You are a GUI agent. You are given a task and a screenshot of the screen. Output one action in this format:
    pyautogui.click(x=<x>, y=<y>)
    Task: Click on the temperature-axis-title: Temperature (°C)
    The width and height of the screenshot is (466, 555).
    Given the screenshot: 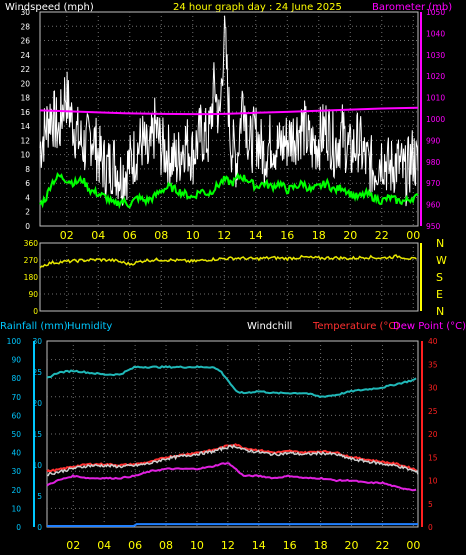 What is the action you would take?
    pyautogui.click(x=355, y=326)
    